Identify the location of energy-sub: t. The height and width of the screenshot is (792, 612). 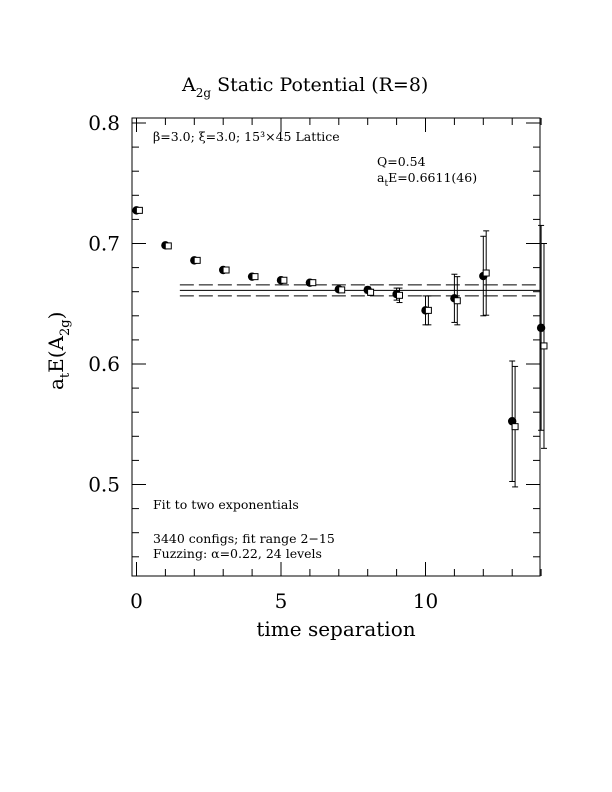
(386, 184).